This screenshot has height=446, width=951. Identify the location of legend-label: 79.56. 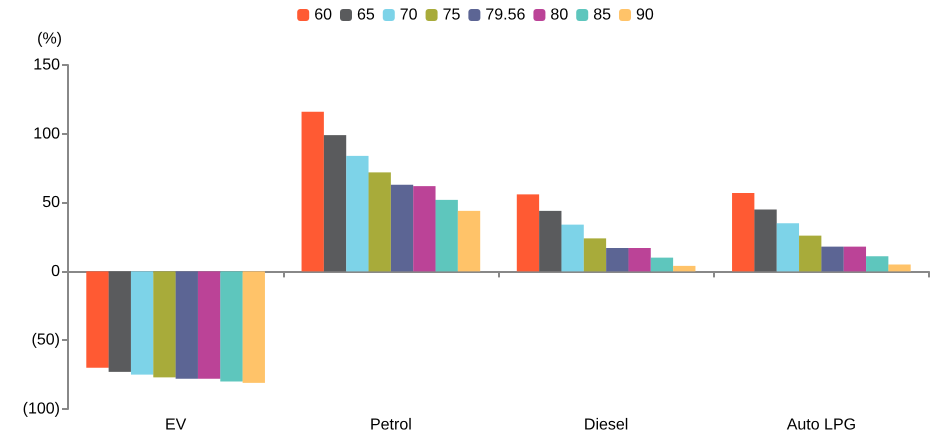
(505, 15).